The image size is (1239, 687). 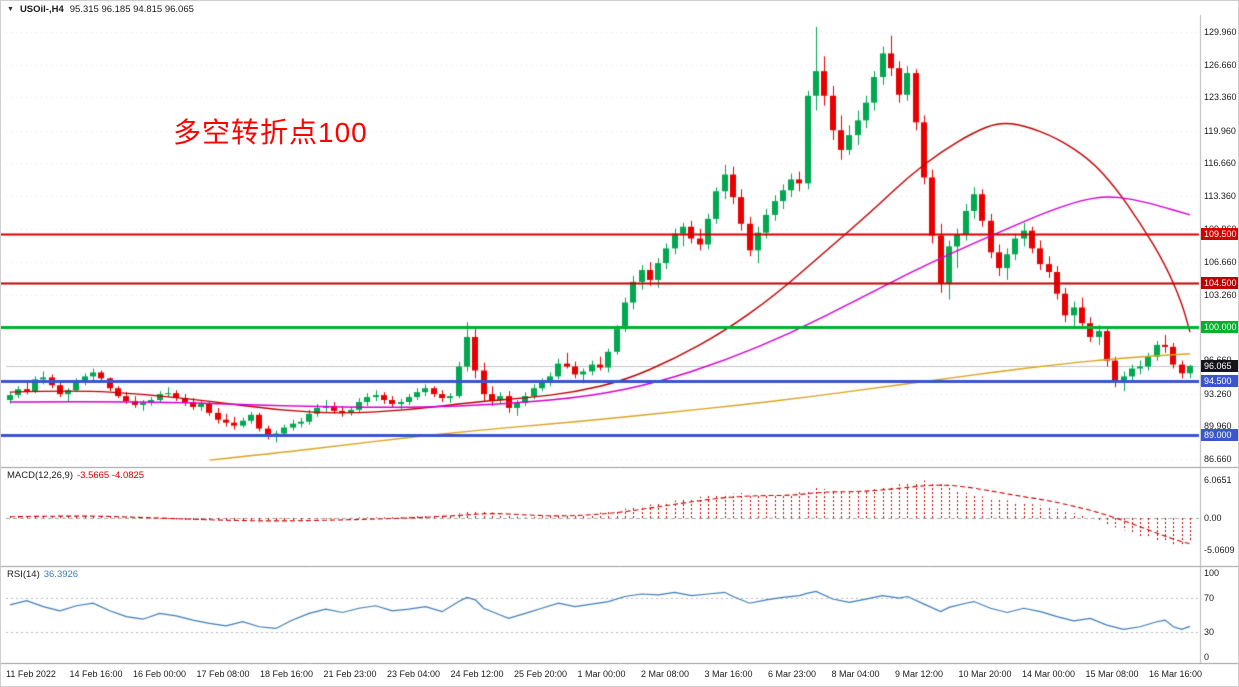 I want to click on time-axis-label: 6 Mar 23:00, so click(x=792, y=674).